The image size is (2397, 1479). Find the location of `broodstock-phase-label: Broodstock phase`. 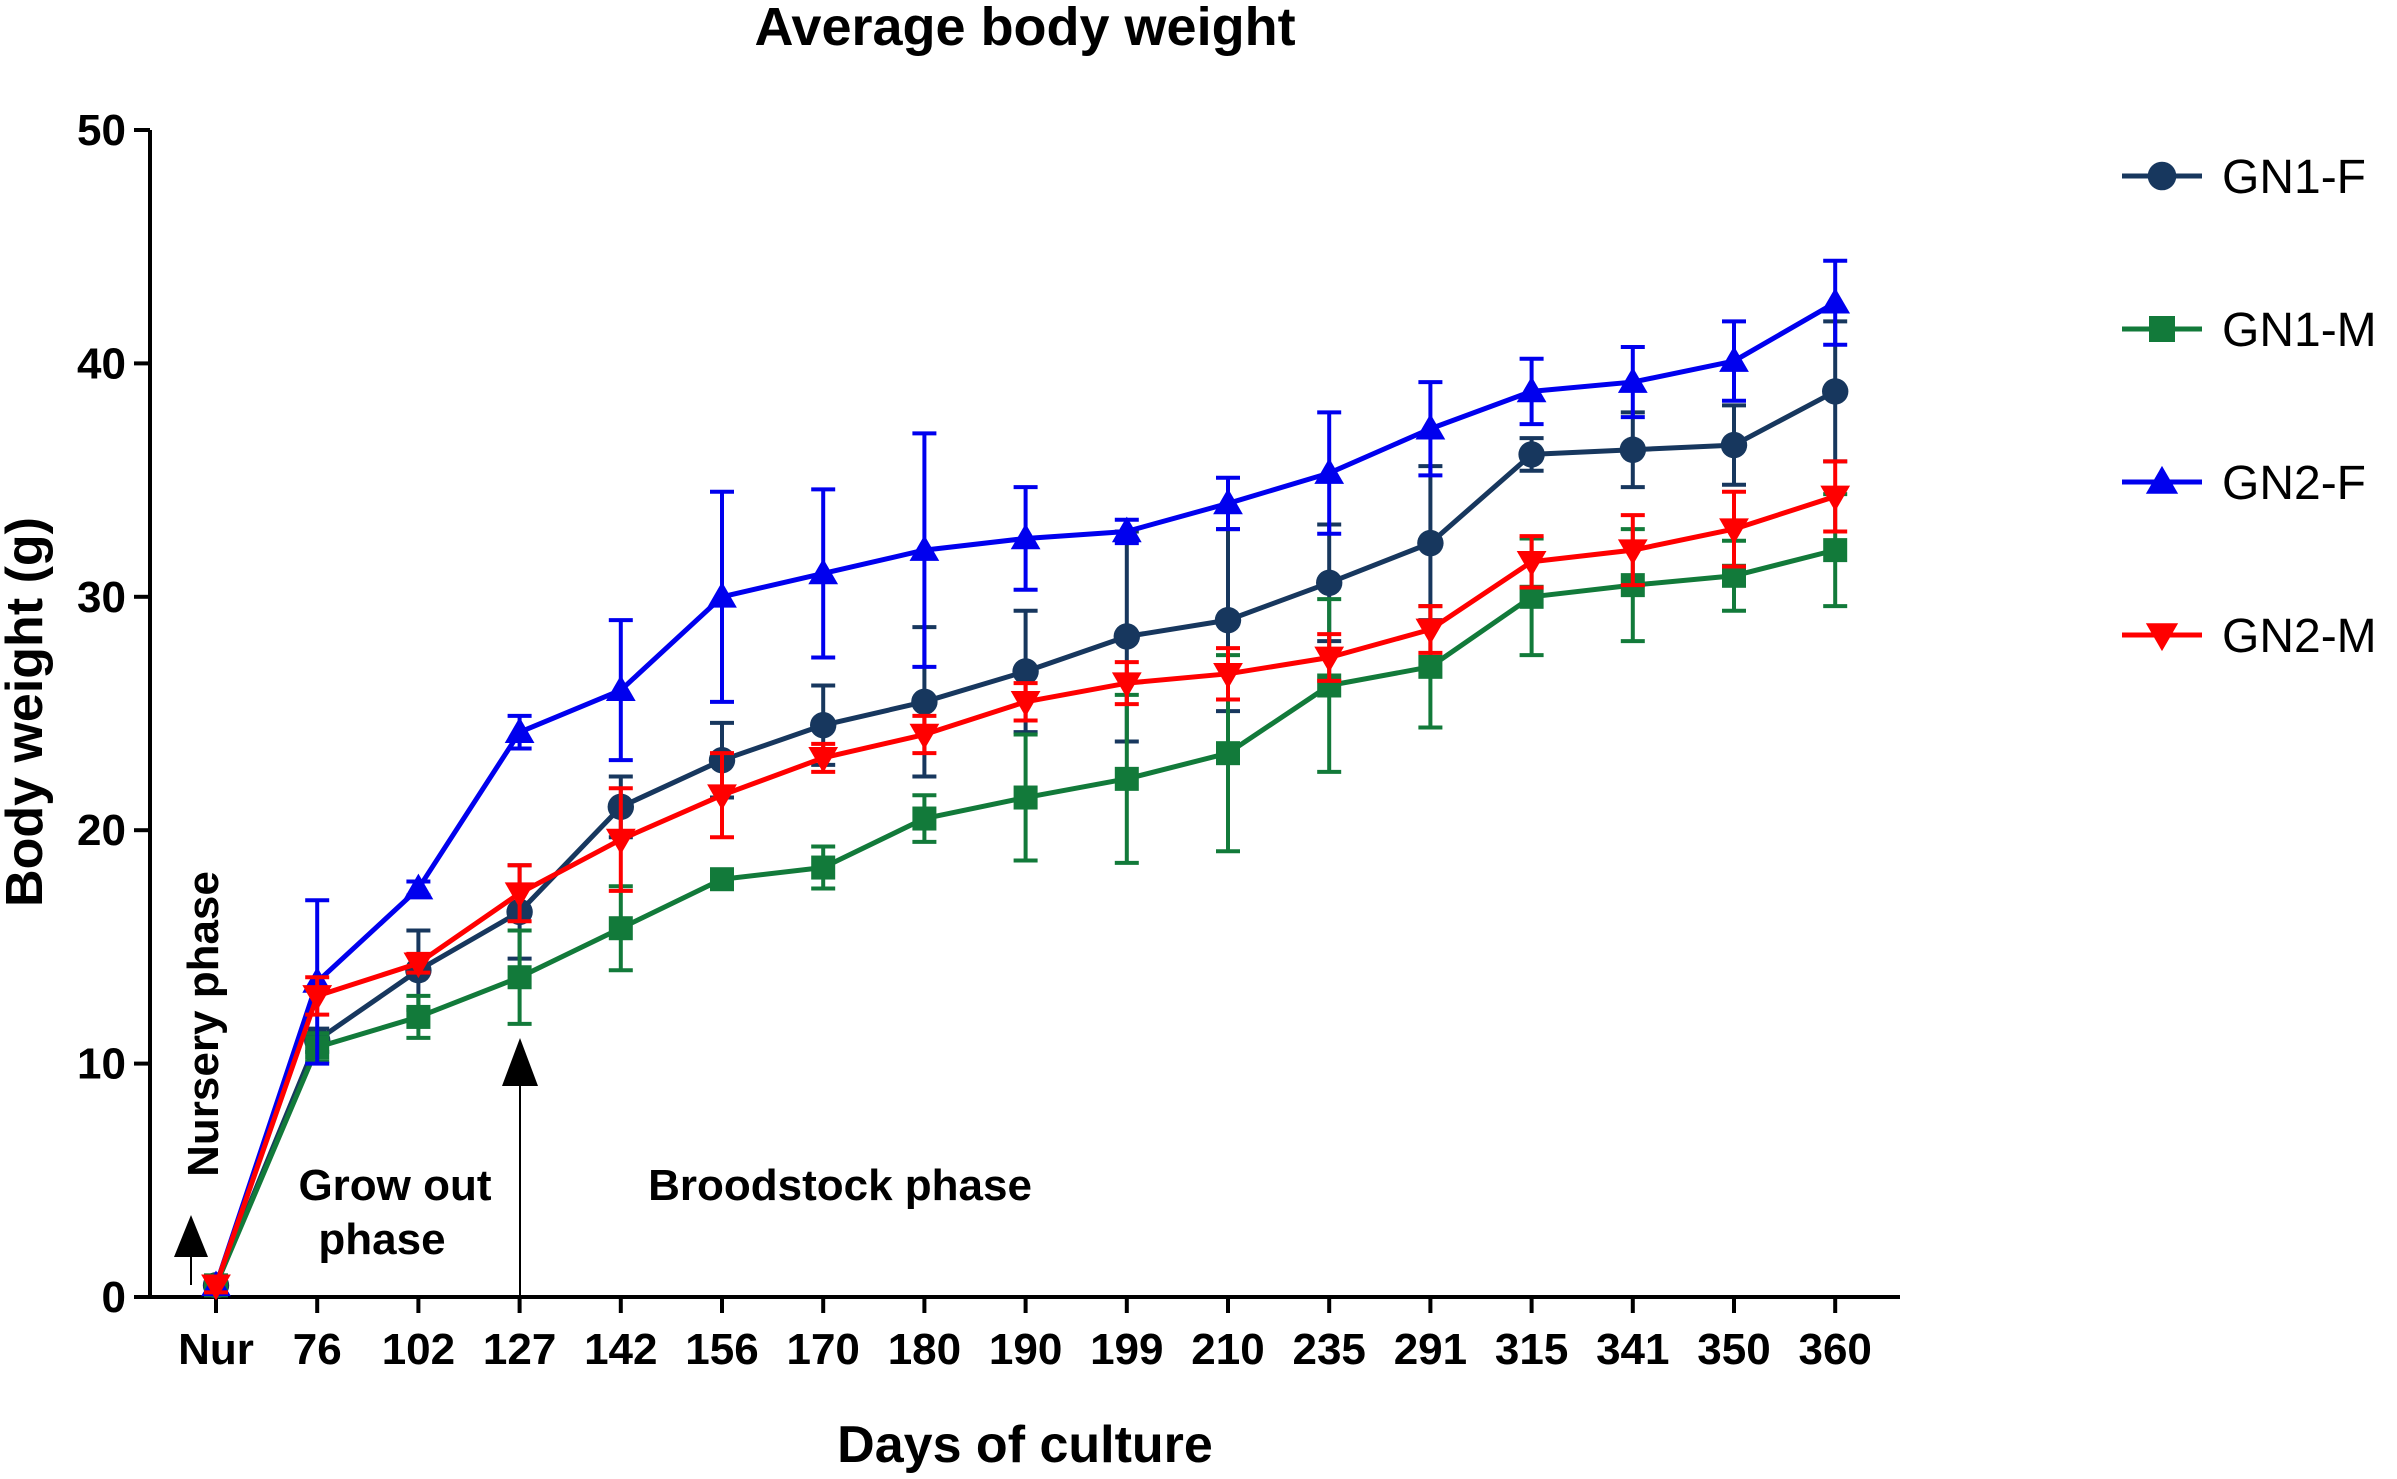

broodstock-phase-label: Broodstock phase is located at coordinates (840, 1185).